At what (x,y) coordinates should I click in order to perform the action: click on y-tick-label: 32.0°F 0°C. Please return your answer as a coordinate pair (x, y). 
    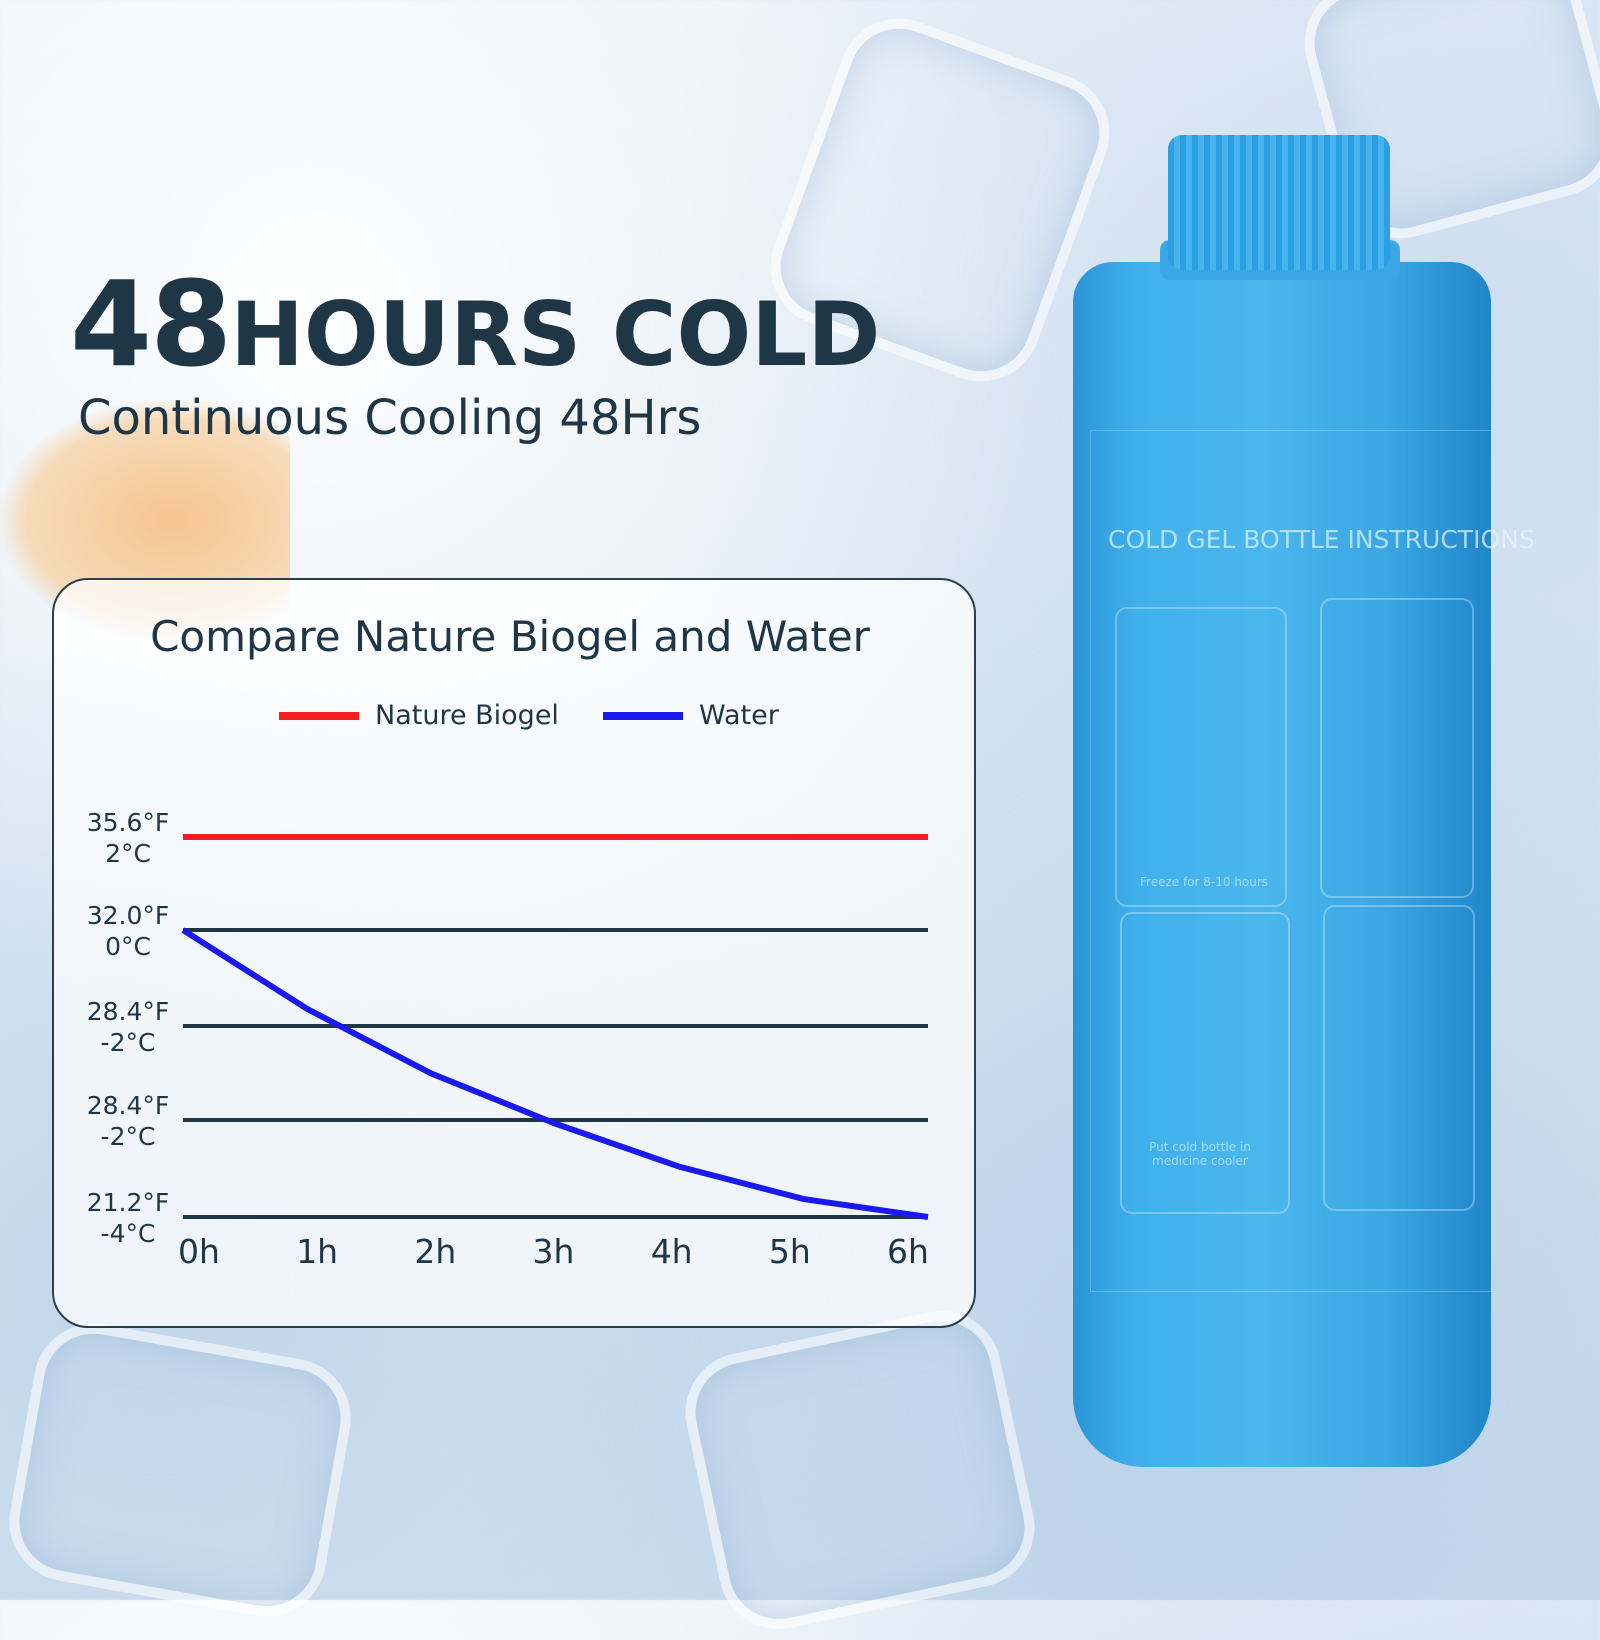
    Looking at the image, I should click on (128, 931).